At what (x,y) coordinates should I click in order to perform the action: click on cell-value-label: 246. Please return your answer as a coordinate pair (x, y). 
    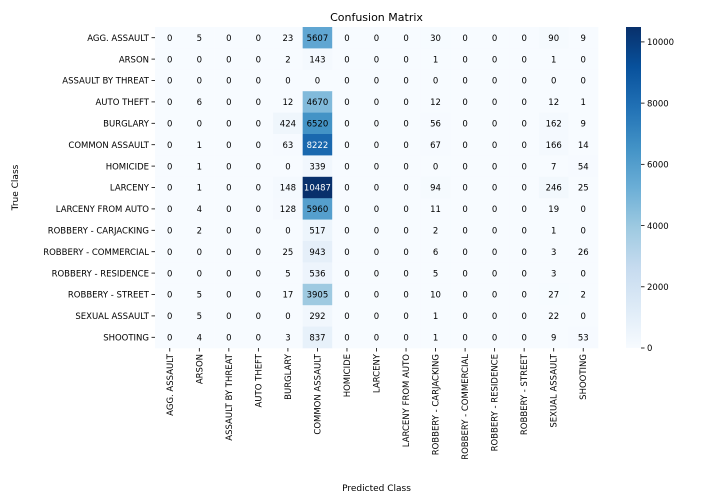
    Looking at the image, I should click on (554, 189).